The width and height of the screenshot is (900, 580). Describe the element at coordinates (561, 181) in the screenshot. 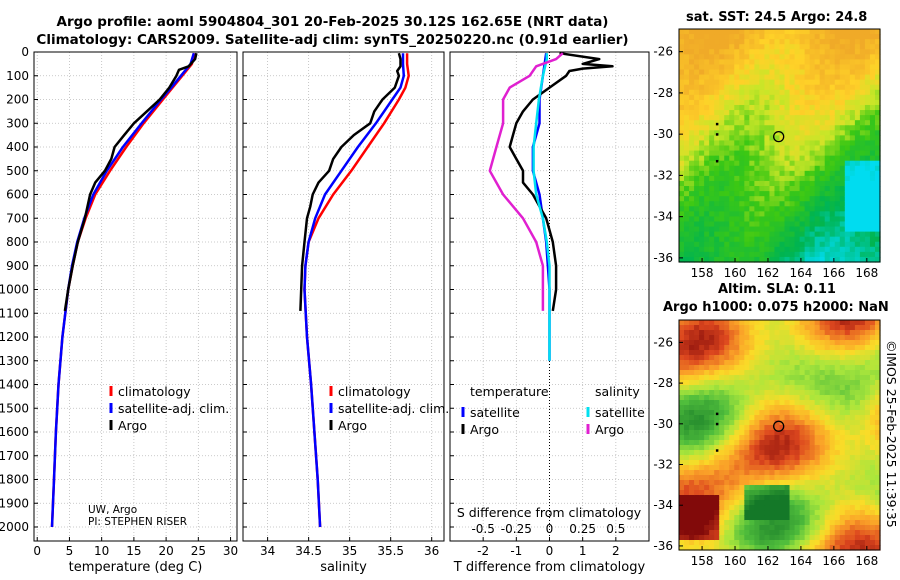

I see `series-line-temperature-argo` at that location.